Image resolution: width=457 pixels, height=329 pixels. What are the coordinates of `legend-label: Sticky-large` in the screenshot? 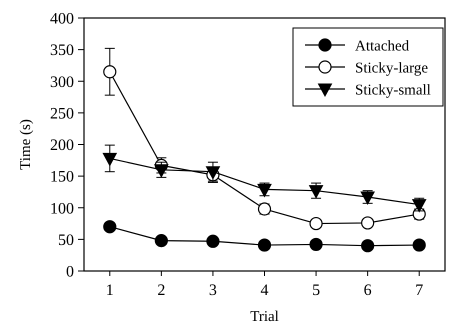 It's located at (391, 68).